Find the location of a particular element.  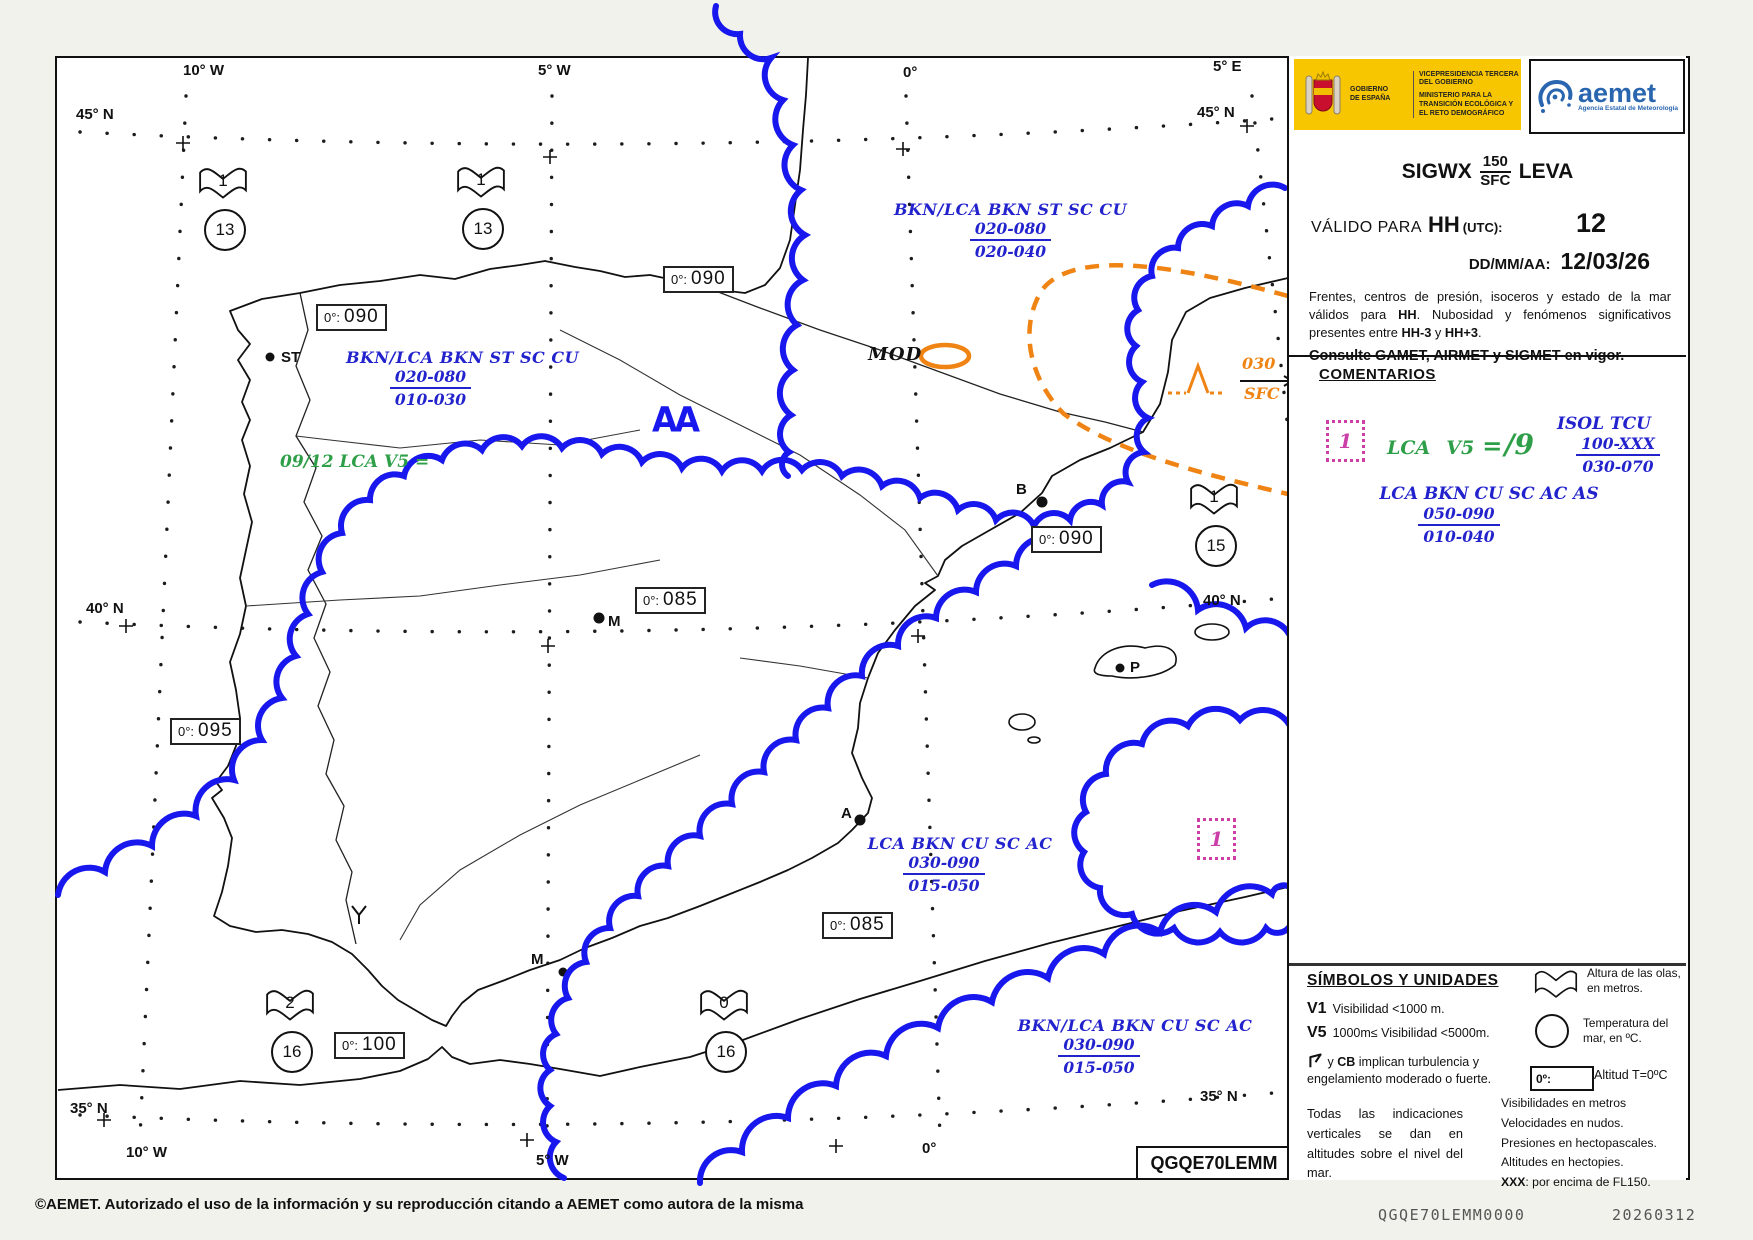

comment-isol-tcu: ISOL TCU 100-XXX 030-070 is located at coordinates (1604, 445).